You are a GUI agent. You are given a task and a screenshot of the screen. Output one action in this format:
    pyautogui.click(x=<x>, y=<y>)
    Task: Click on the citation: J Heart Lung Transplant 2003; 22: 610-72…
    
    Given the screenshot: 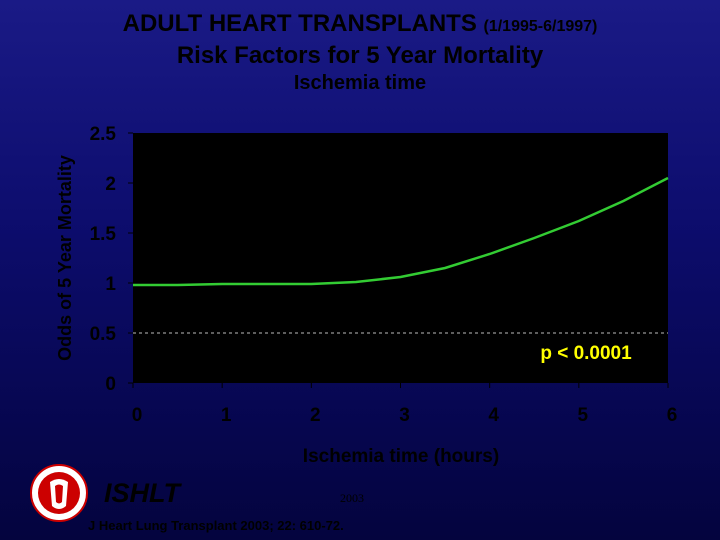 What is the action you would take?
    pyautogui.click(x=216, y=525)
    